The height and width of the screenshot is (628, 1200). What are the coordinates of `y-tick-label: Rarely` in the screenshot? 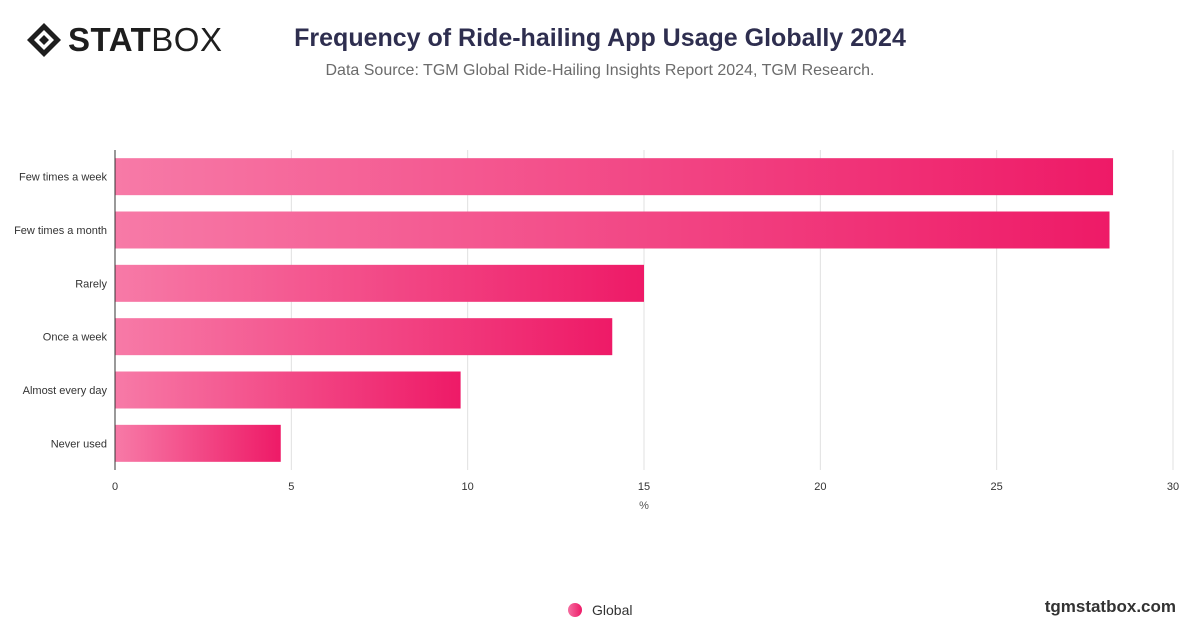 It's located at (91, 284).